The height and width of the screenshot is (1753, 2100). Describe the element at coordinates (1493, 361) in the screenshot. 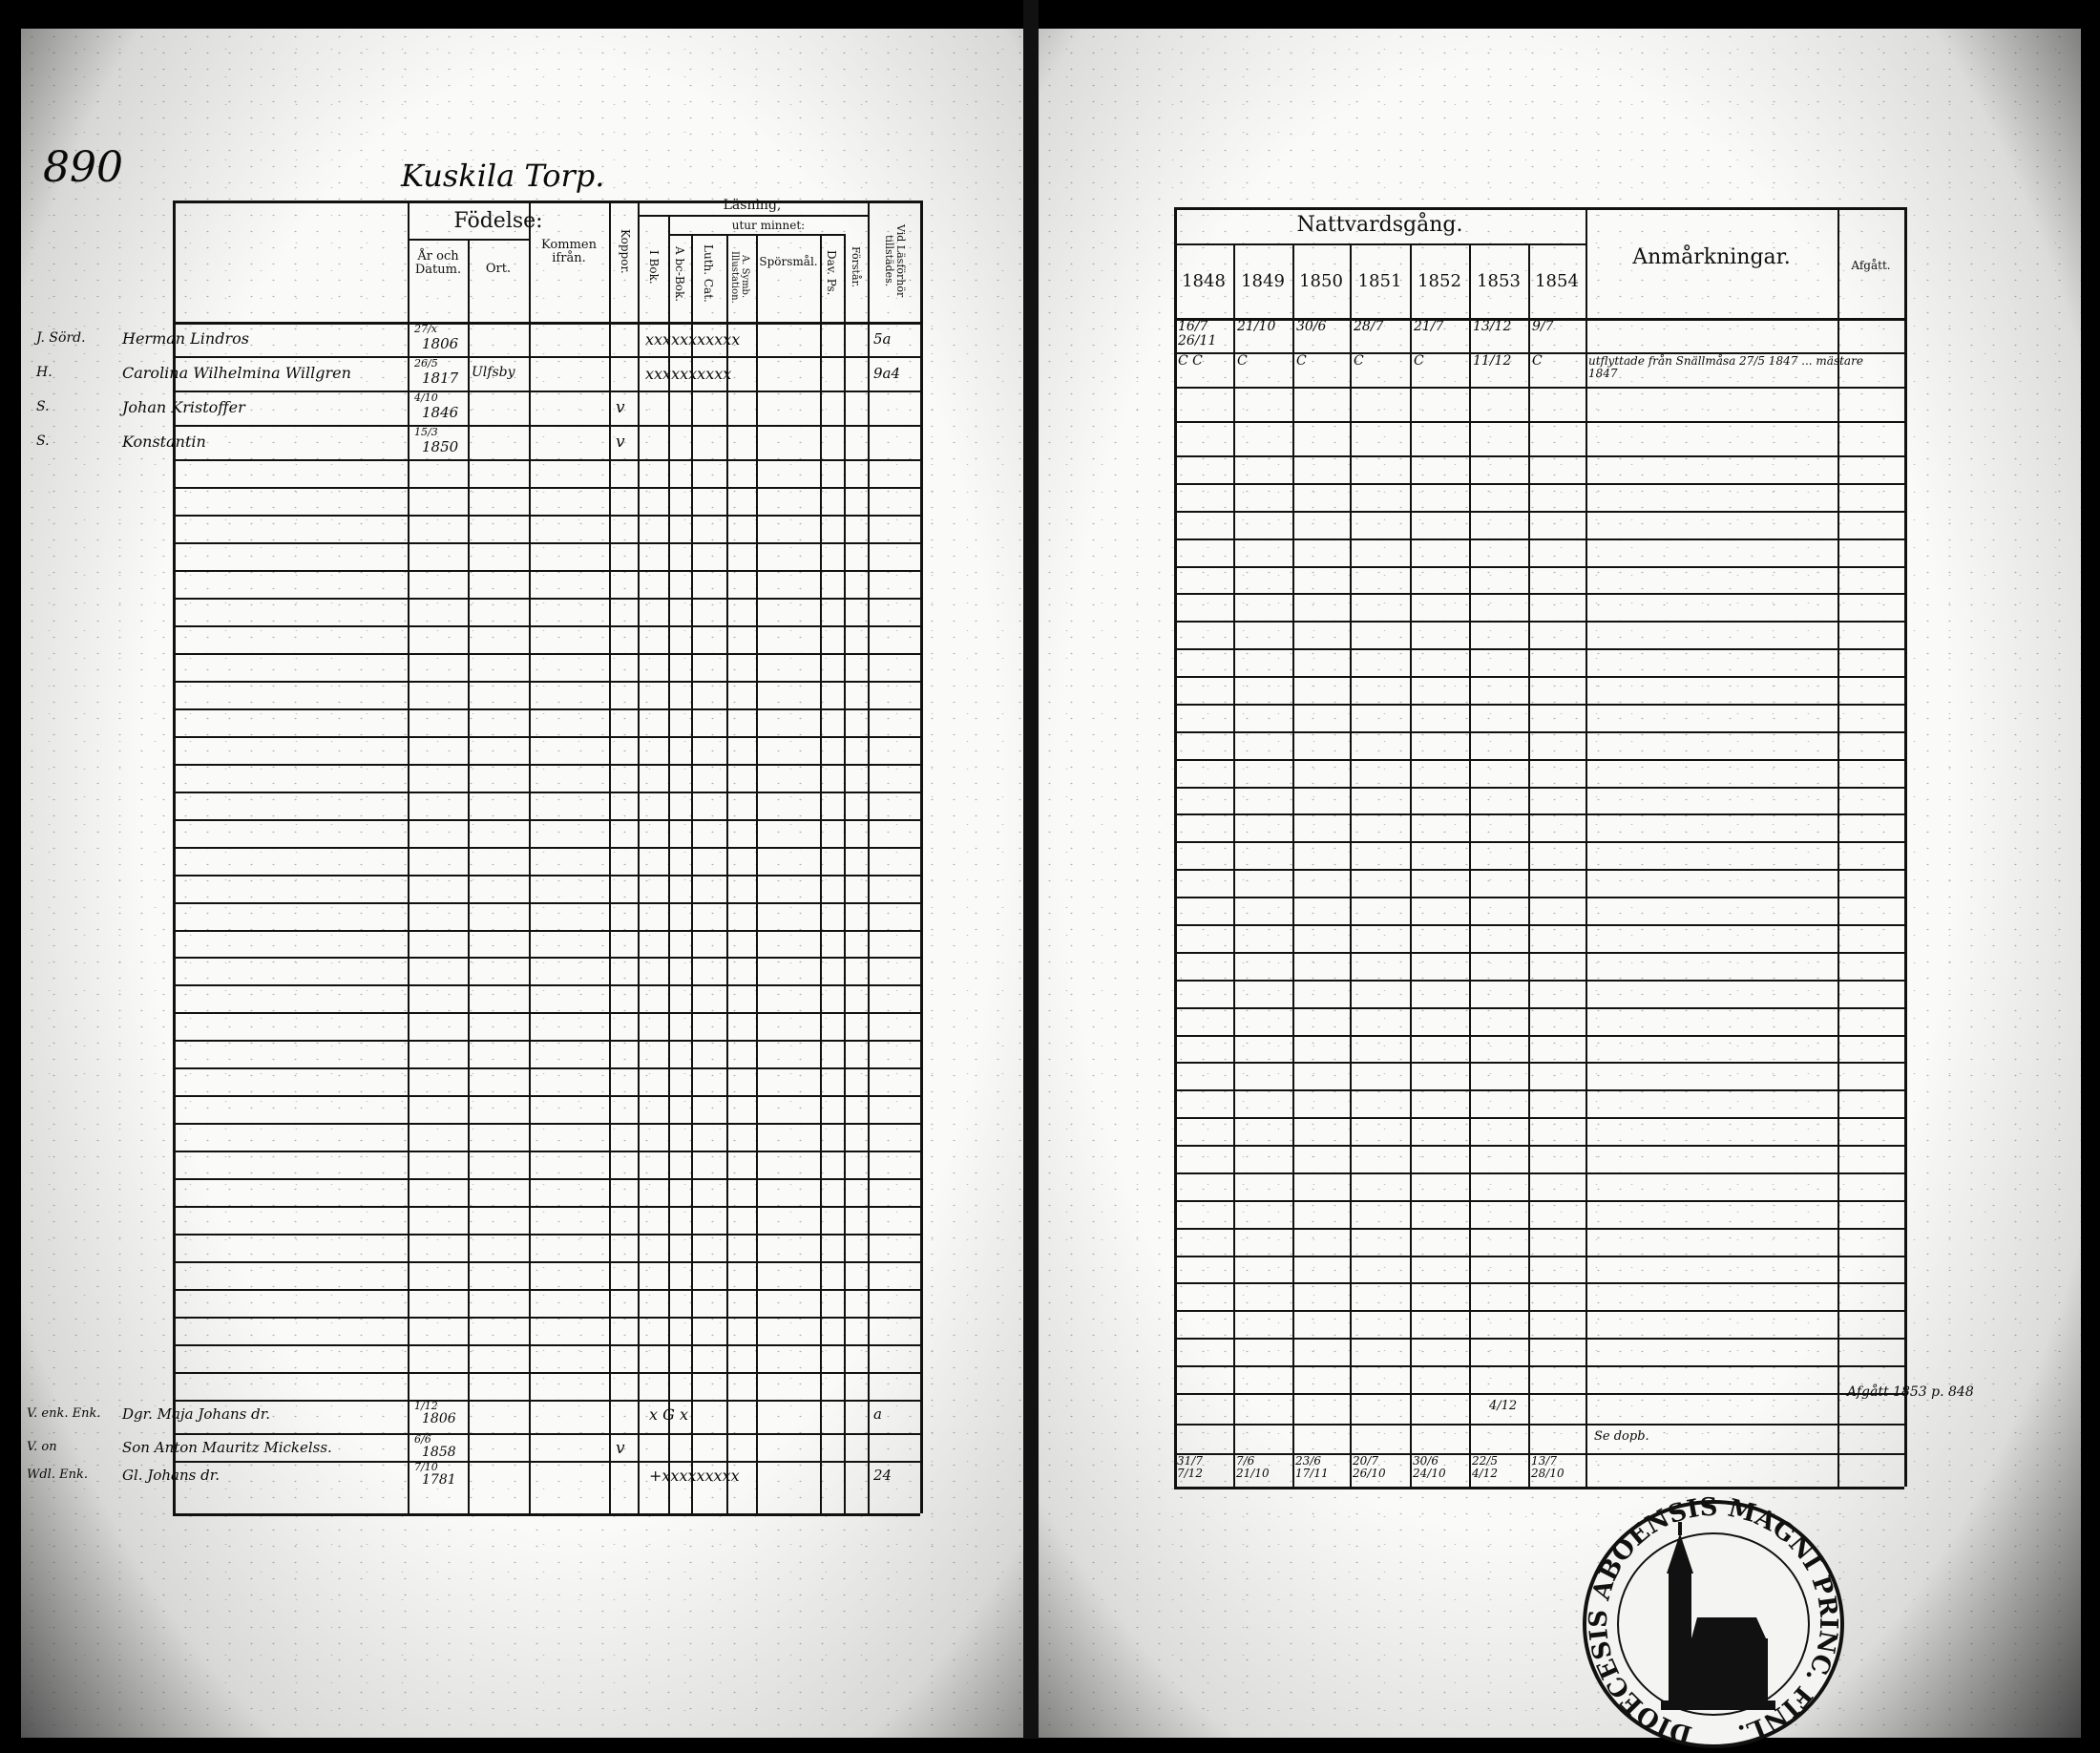

I see `communion-date: 11/12` at that location.